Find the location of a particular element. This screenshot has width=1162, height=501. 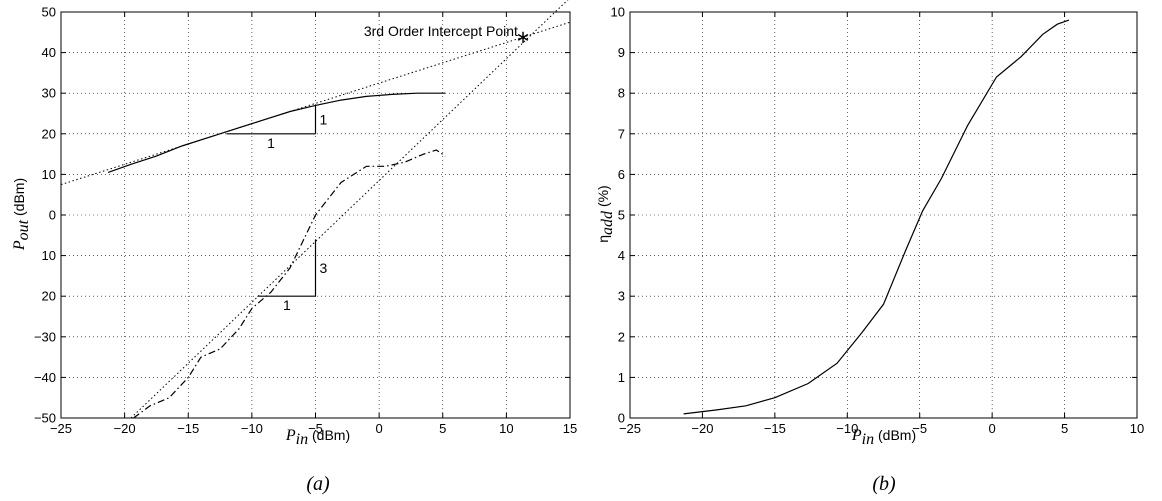

series-line-dotted is located at coordinates (315, 103).